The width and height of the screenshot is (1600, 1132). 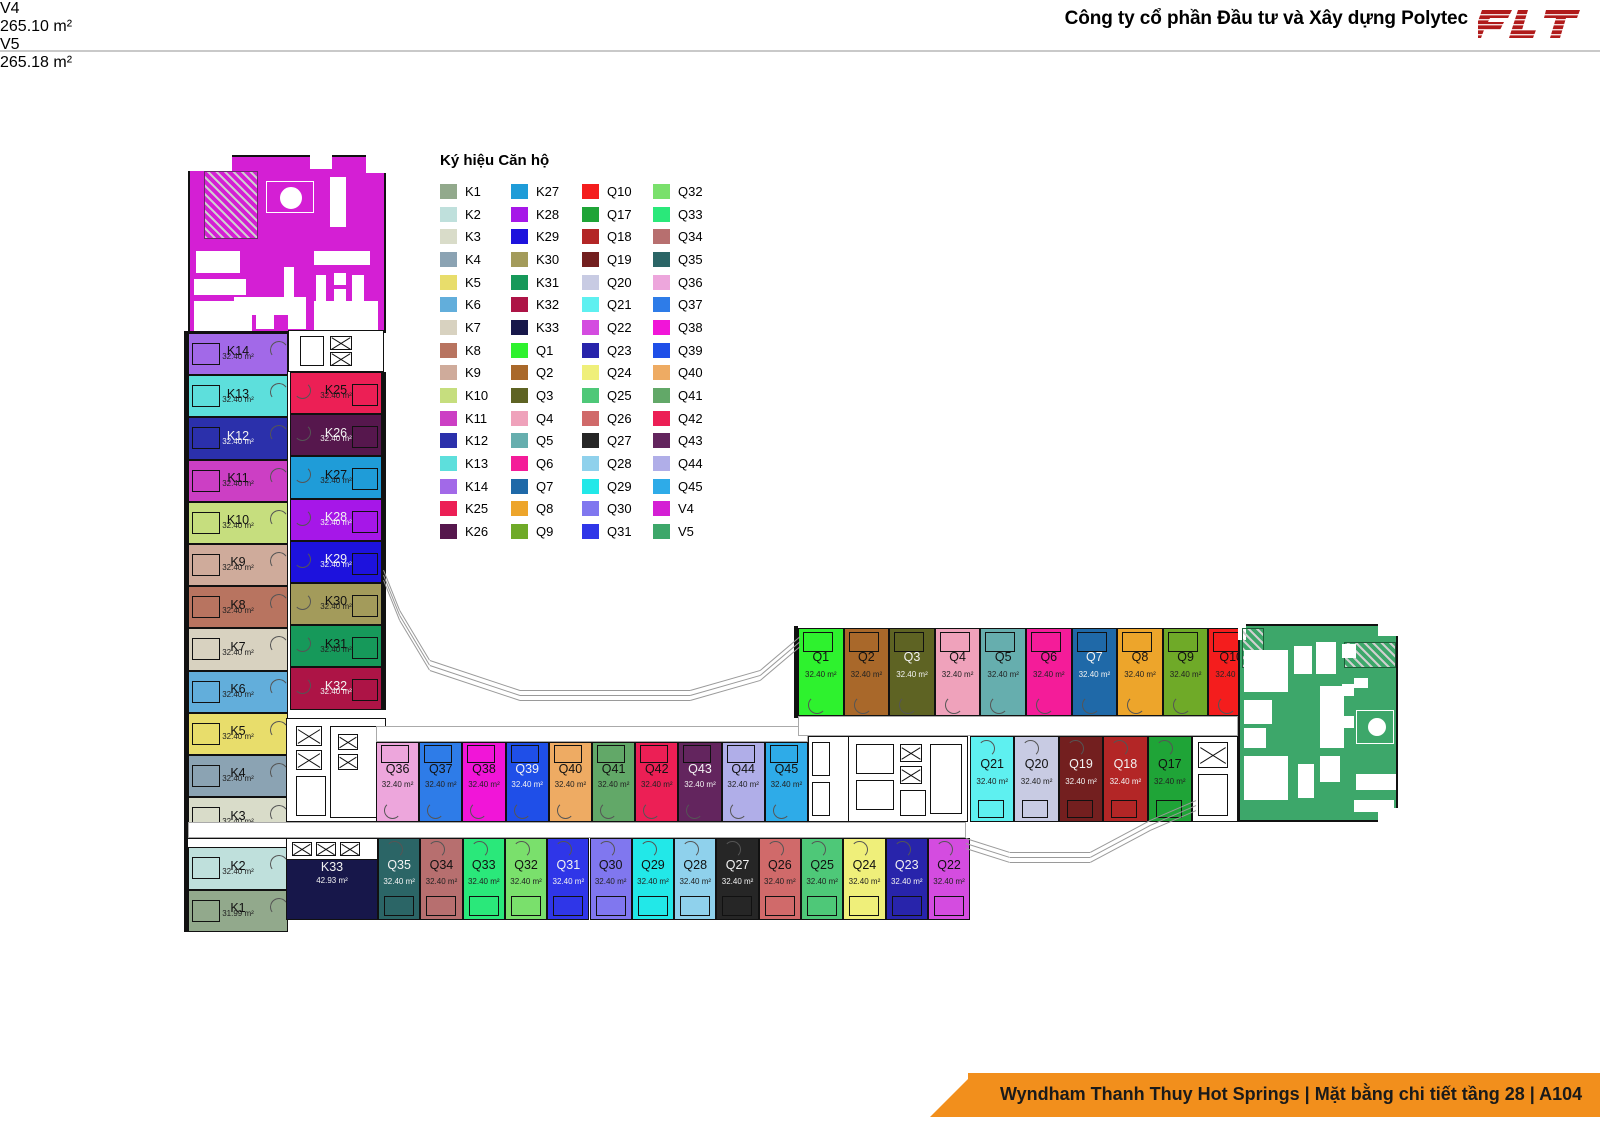 I want to click on legend-item-k31: K31, so click(x=546, y=282).